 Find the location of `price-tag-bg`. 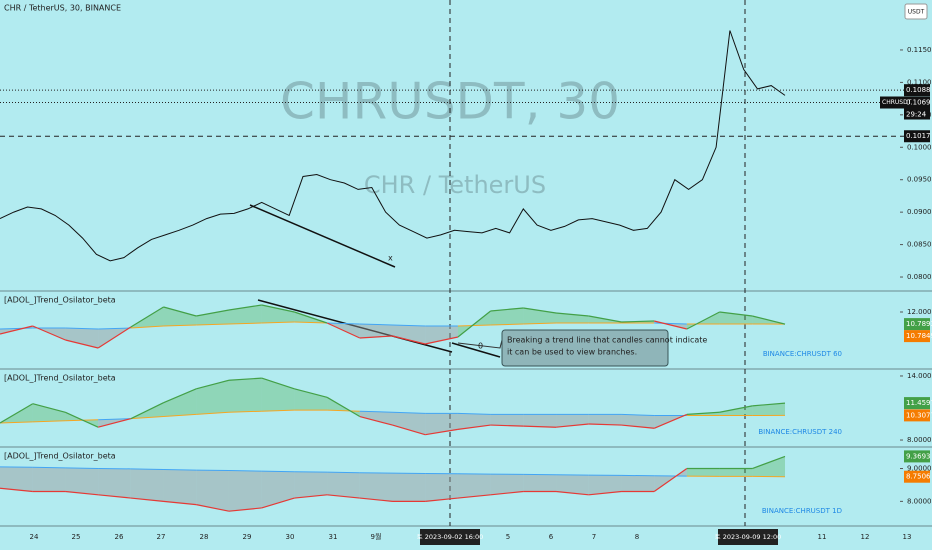

price-tag-bg is located at coordinates (917, 102).